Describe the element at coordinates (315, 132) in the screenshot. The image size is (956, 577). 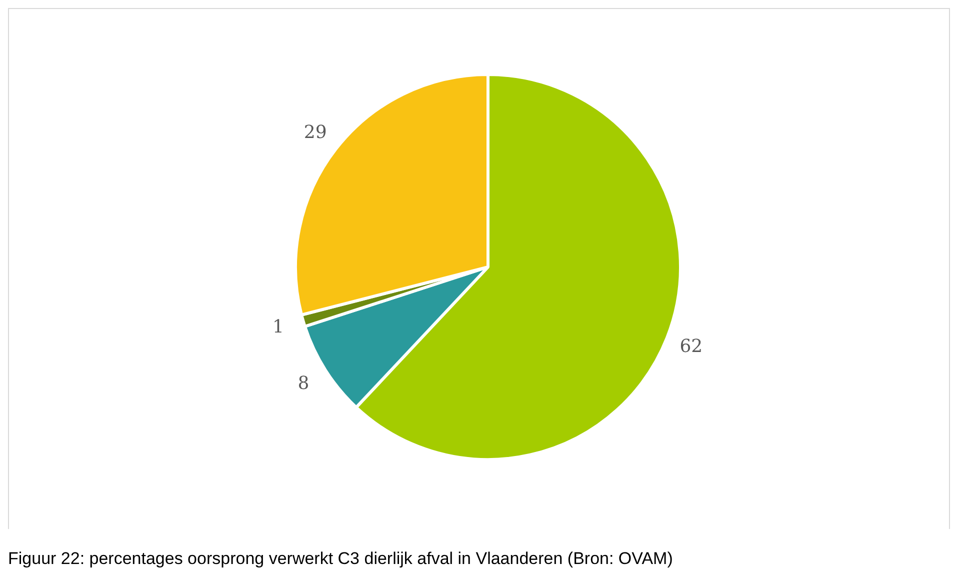
I see `data-label: 29` at that location.